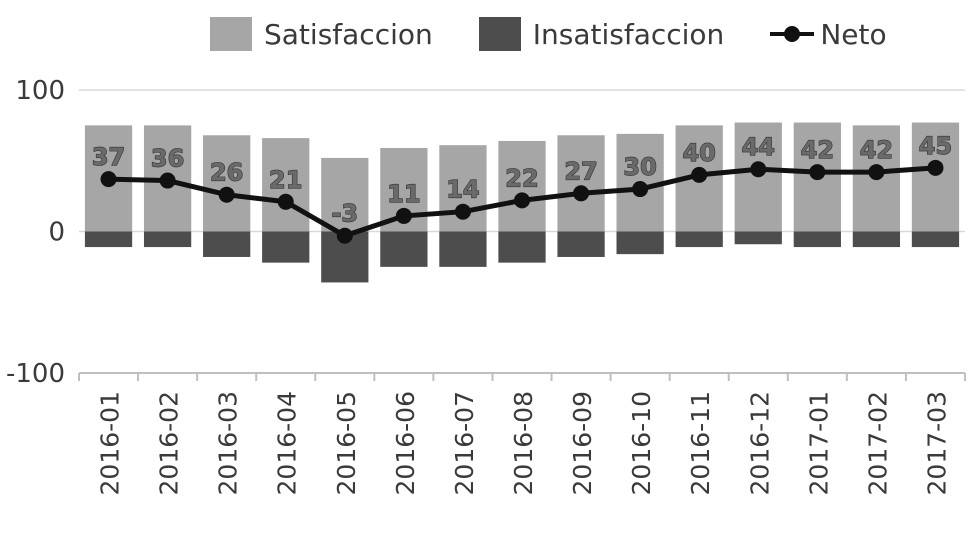 The image size is (975, 533). Describe the element at coordinates (285, 180) in the screenshot. I see `data-label-neto: 21` at that location.